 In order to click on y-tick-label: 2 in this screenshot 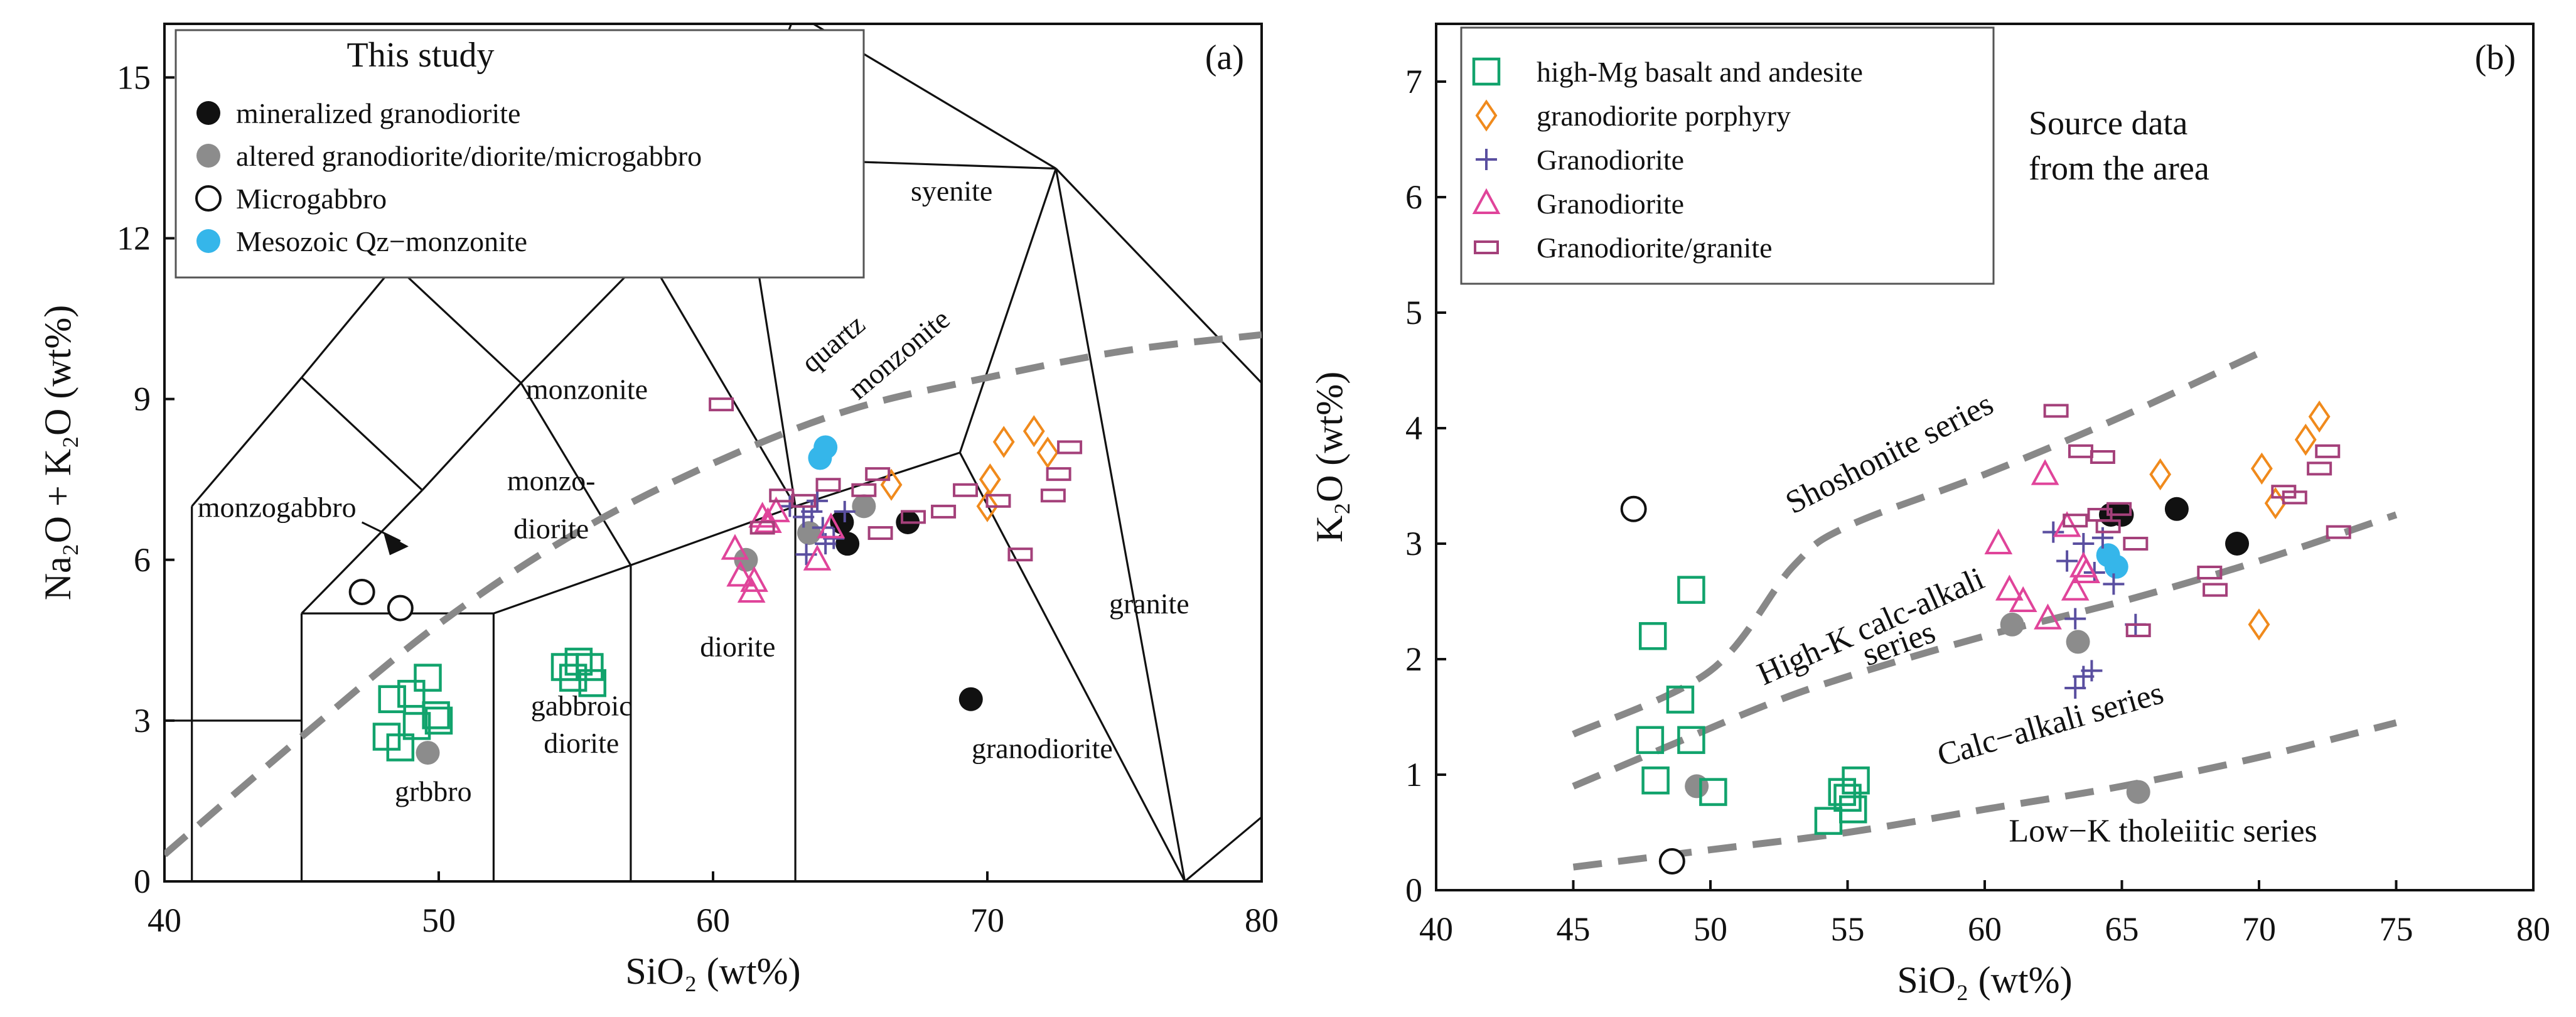, I will do `click(1413, 659)`.